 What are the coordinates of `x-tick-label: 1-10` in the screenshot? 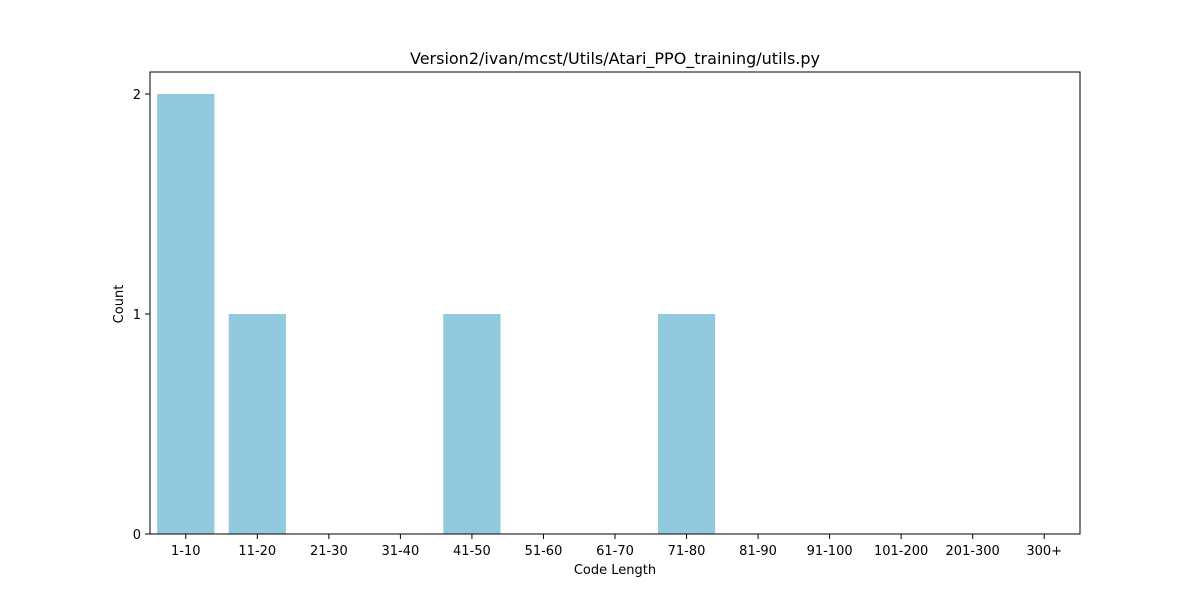 It's located at (186, 551).